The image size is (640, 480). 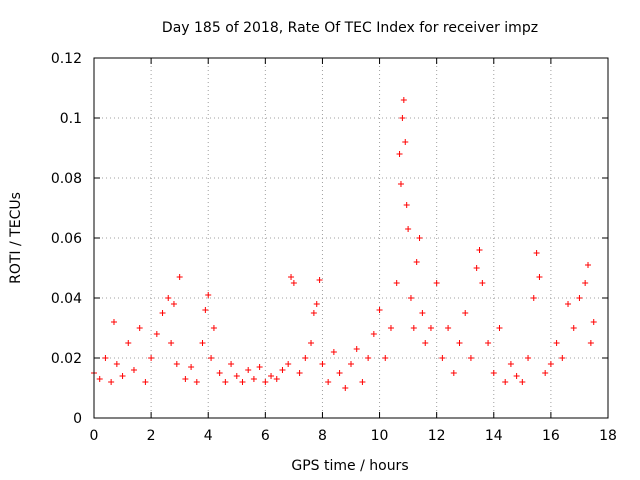 What do you see at coordinates (551, 436) in the screenshot?
I see `x-tick-label: 16` at bounding box center [551, 436].